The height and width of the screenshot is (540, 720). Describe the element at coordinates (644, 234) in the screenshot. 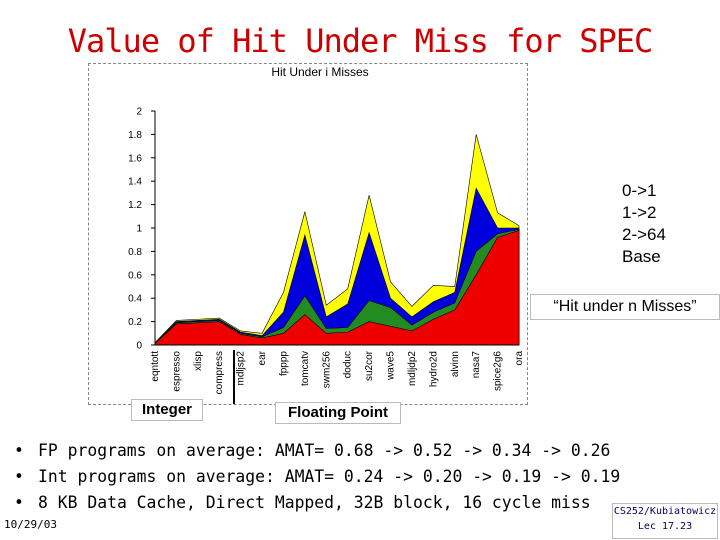

I see `key-label-2-64: 2->64` at that location.